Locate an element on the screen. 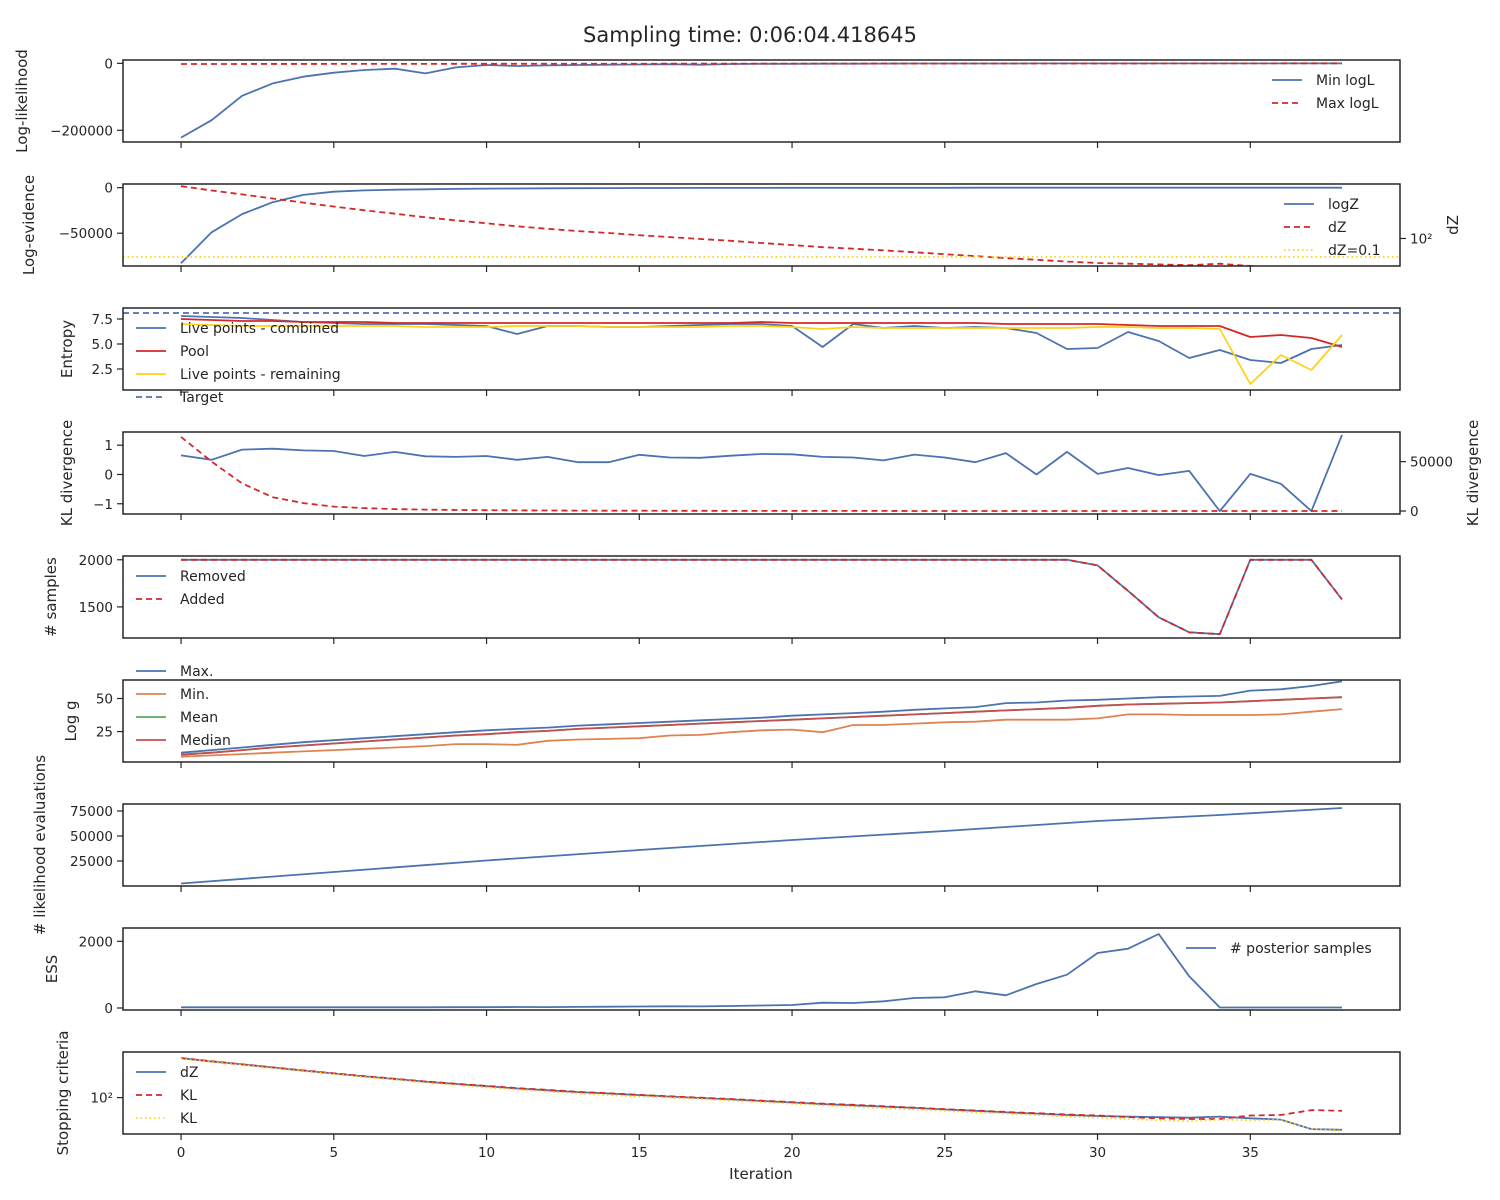  legend: # posterior samples is located at coordinates (1279, 949).